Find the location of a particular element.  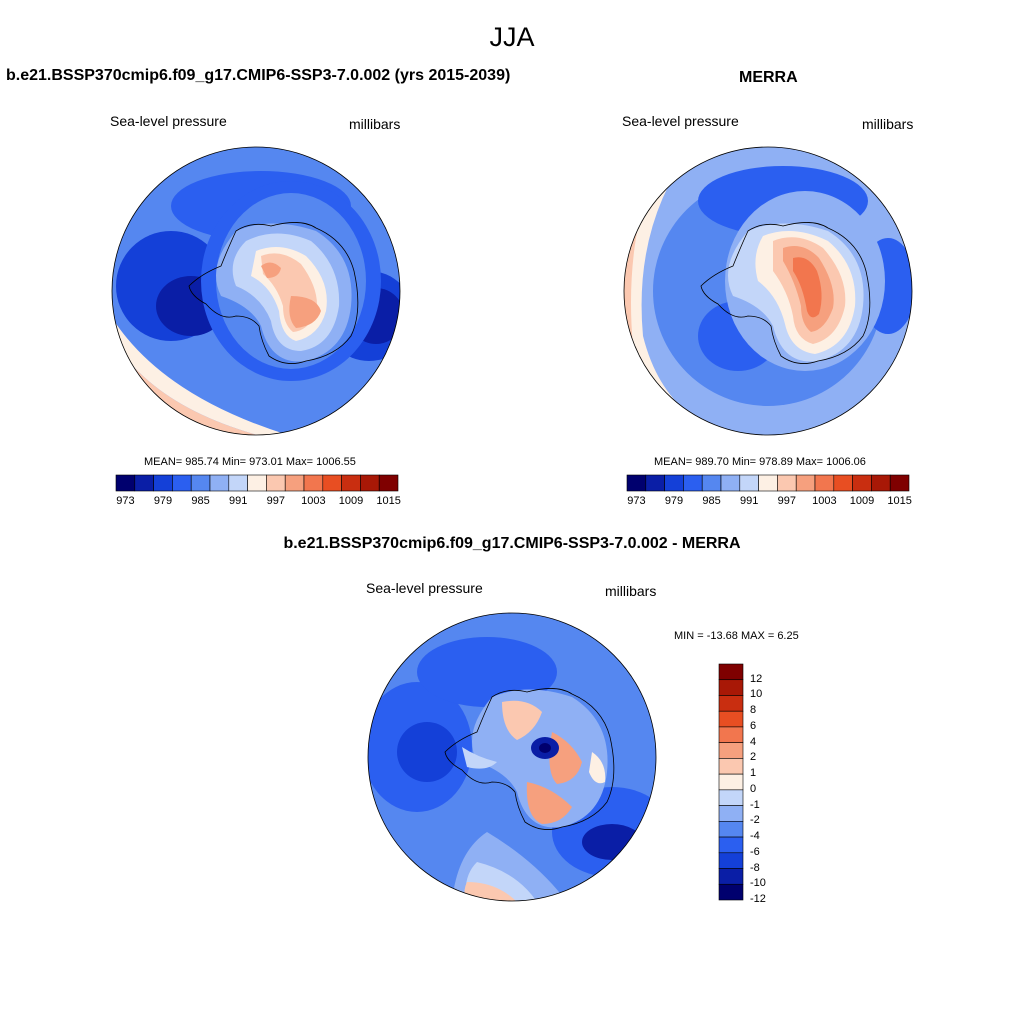

diff-colorbar-tick-label: 0 is located at coordinates (753, 788).